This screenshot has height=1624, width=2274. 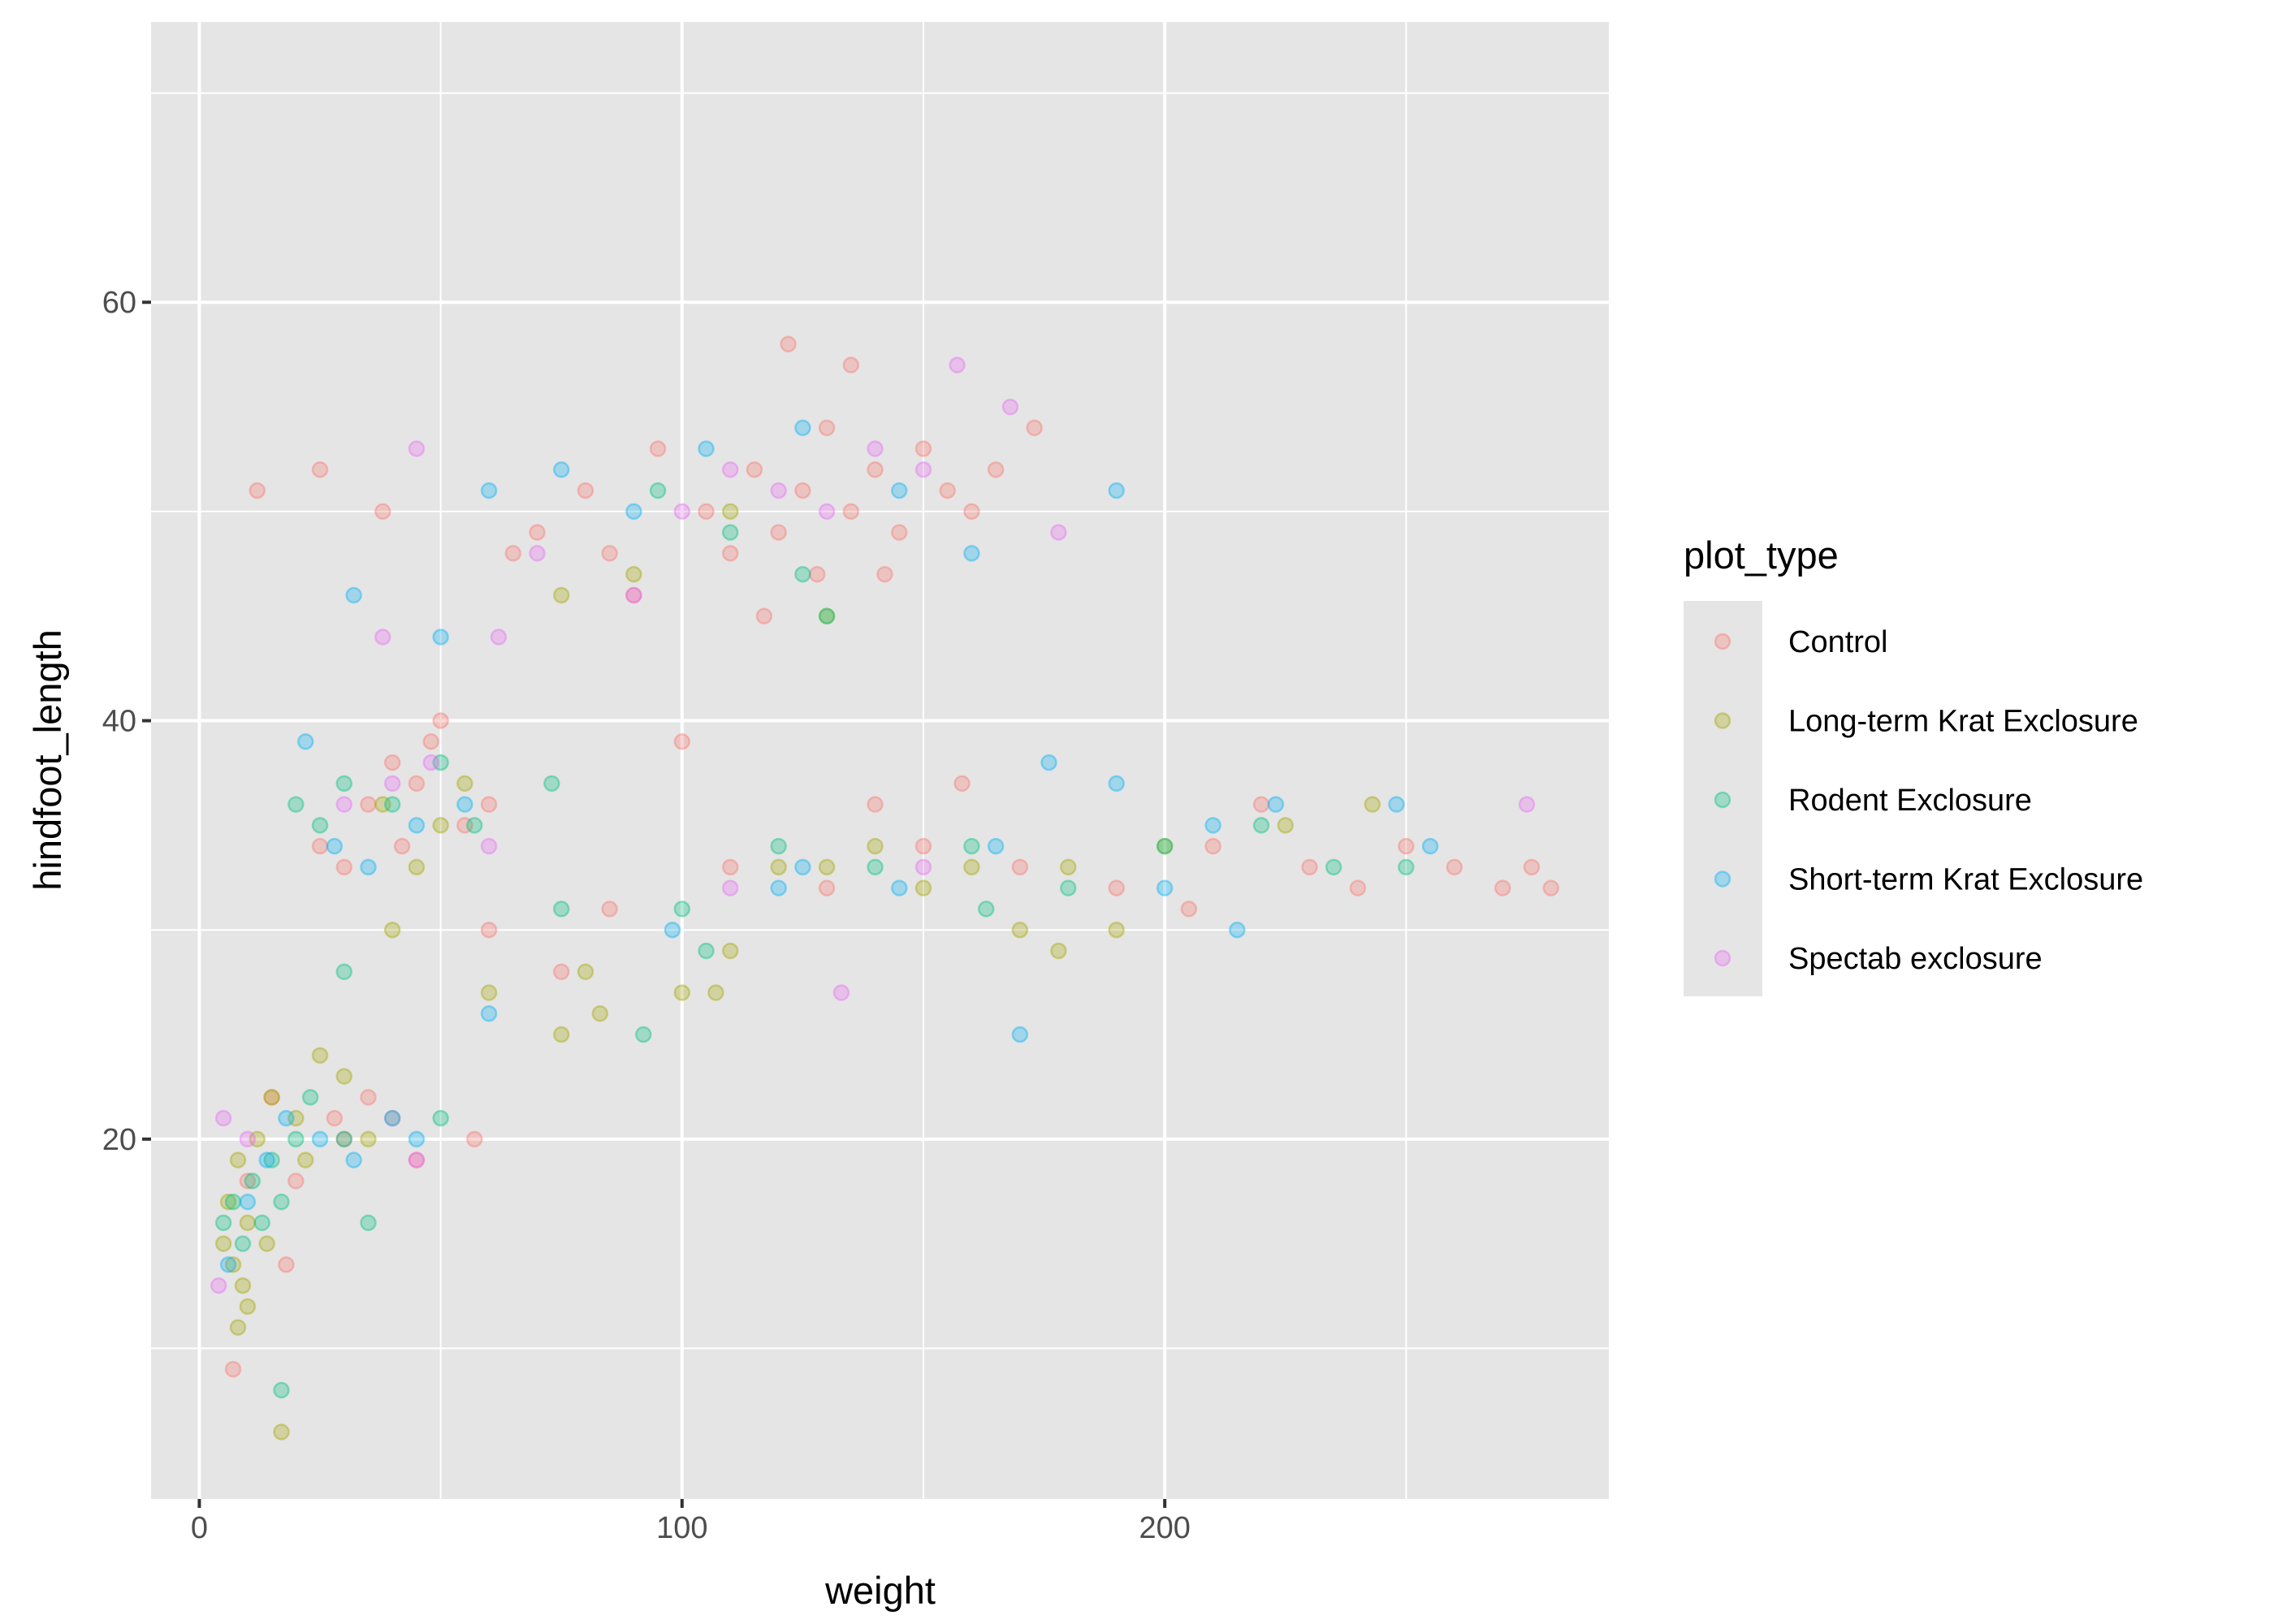 What do you see at coordinates (119, 1140) in the screenshot?
I see `y-tick-label: 20` at bounding box center [119, 1140].